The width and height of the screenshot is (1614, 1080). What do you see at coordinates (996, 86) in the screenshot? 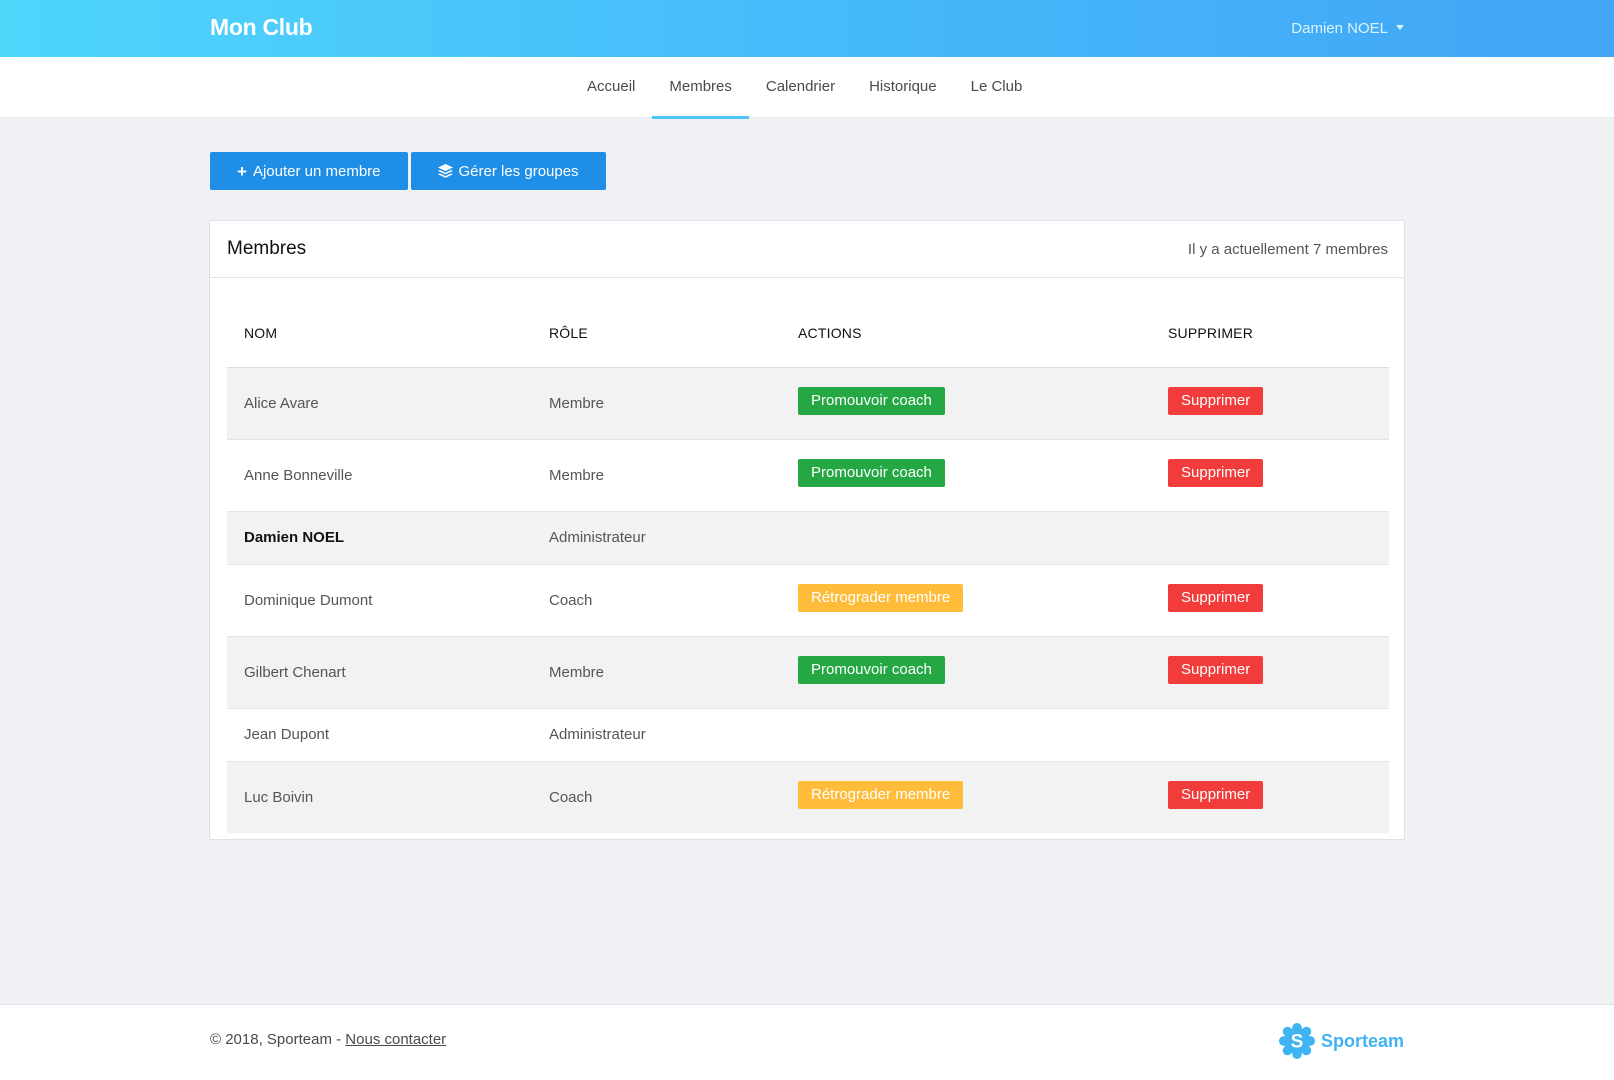
I see `nav-item-le-club: Le Club` at bounding box center [996, 86].